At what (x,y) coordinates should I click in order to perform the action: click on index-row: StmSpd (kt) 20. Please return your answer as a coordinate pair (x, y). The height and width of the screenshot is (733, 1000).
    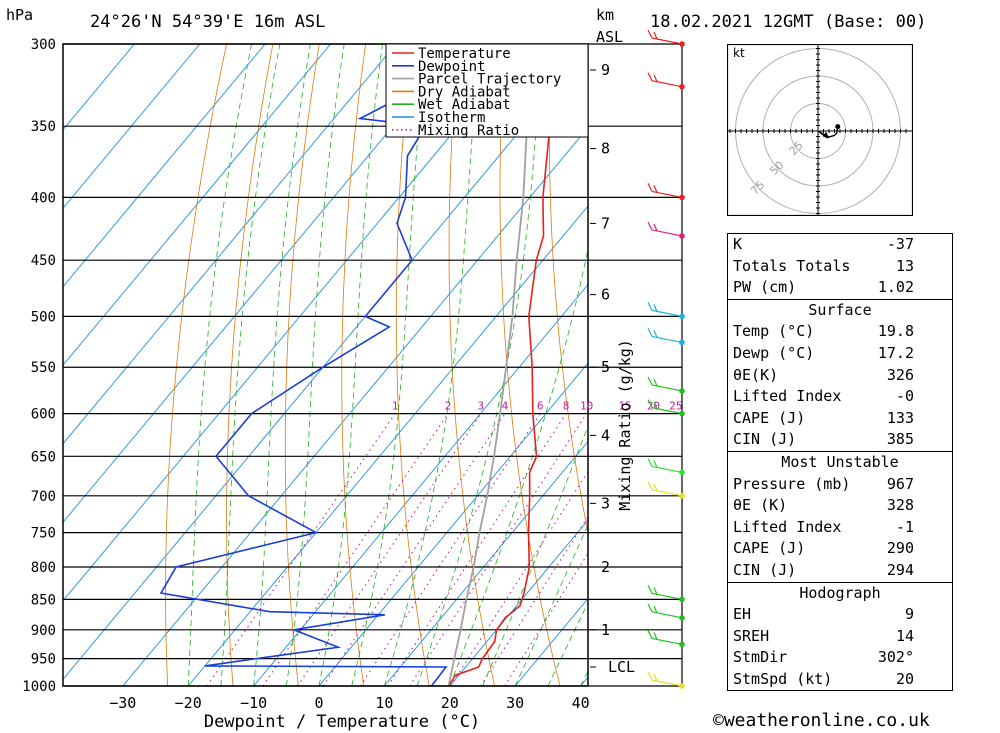
    Looking at the image, I should click on (840, 680).